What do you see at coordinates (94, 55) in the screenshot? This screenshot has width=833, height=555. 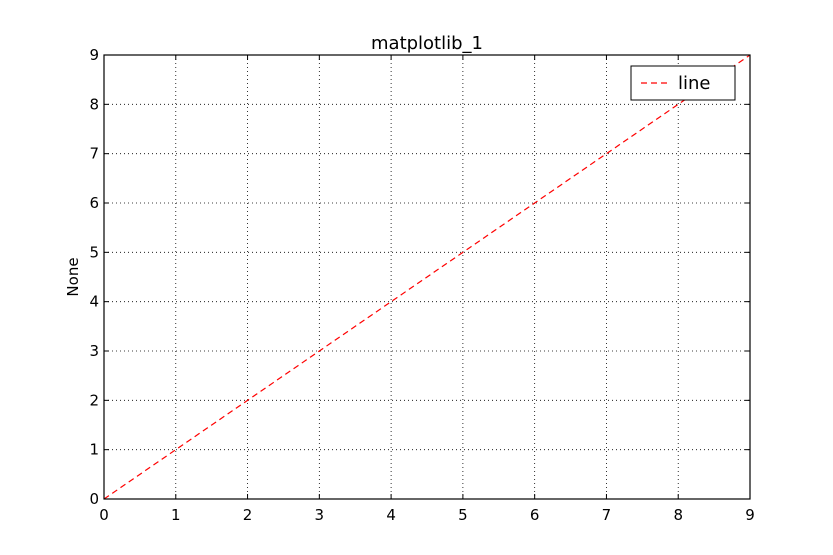 I see `y-tick-label: 9` at bounding box center [94, 55].